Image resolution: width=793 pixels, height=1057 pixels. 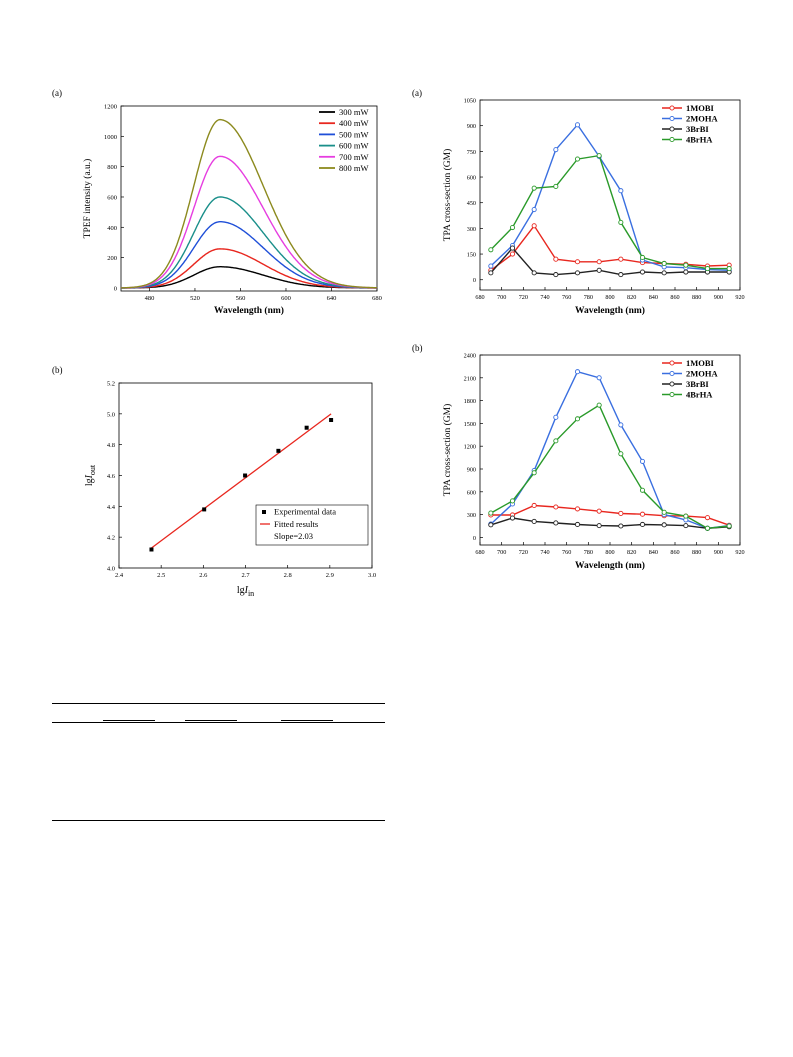 What do you see at coordinates (330, 575) in the screenshot?
I see `x-tick-label: 2.9` at bounding box center [330, 575].